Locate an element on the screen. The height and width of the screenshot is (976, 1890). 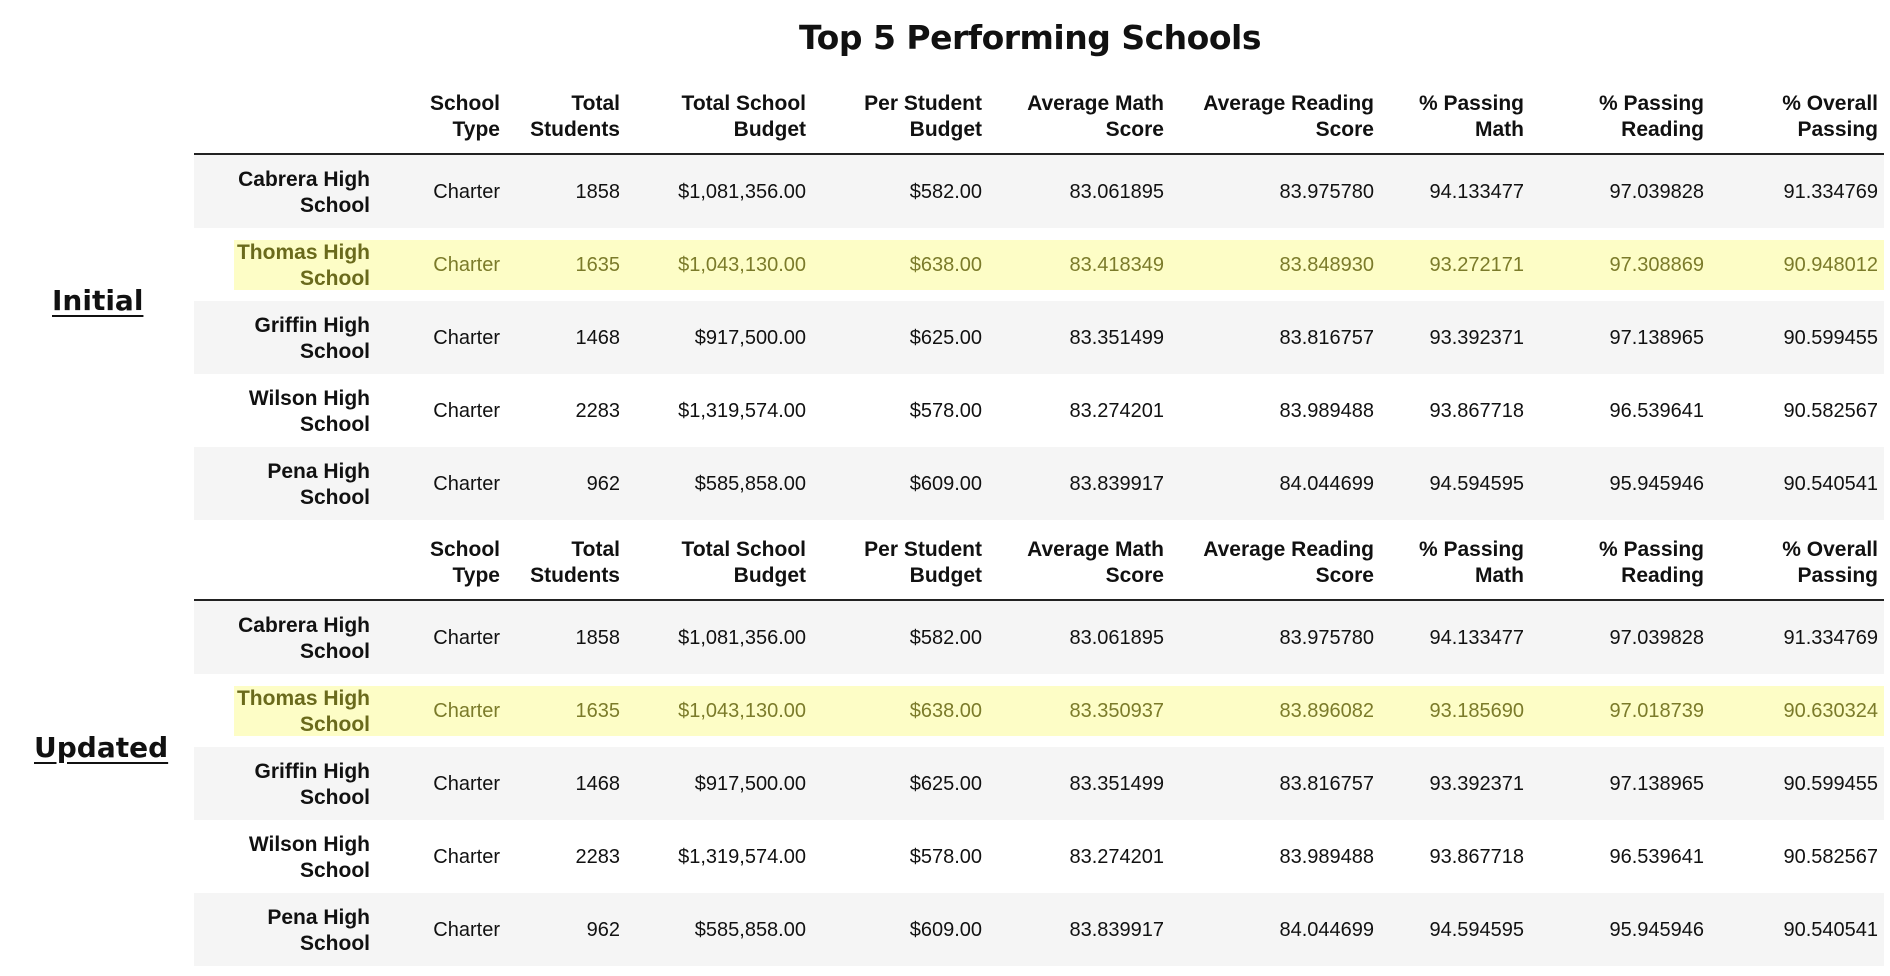
section-label-initial: Initial is located at coordinates (98, 300).